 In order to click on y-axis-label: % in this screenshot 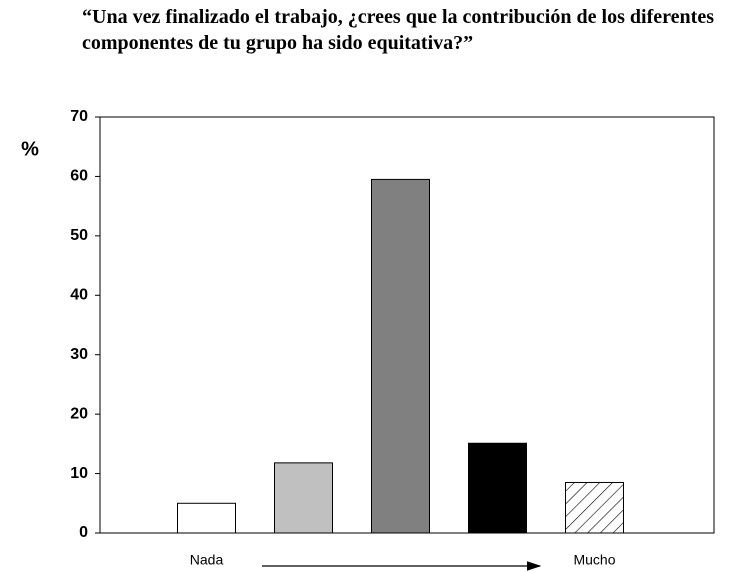, I will do `click(30, 149)`.